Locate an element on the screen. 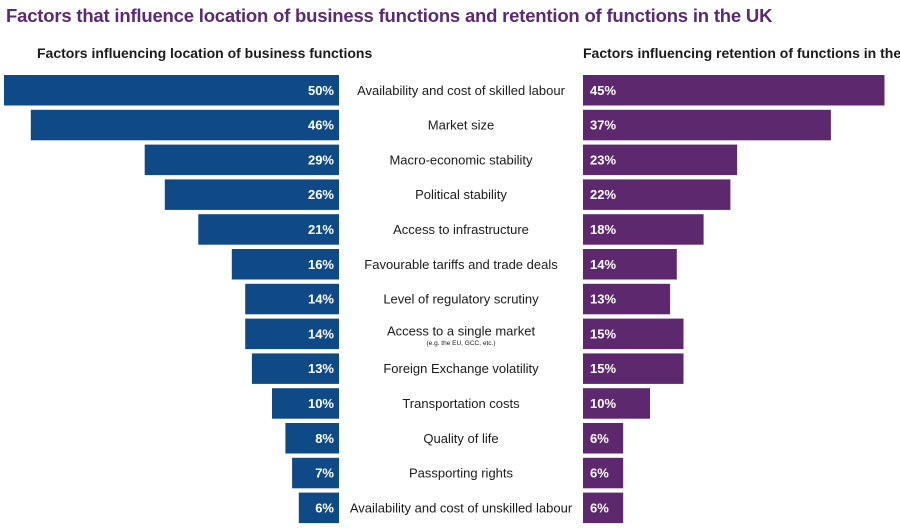 Image resolution: width=900 pixels, height=529 pixels. location-value-label: 26% is located at coordinates (321, 194).